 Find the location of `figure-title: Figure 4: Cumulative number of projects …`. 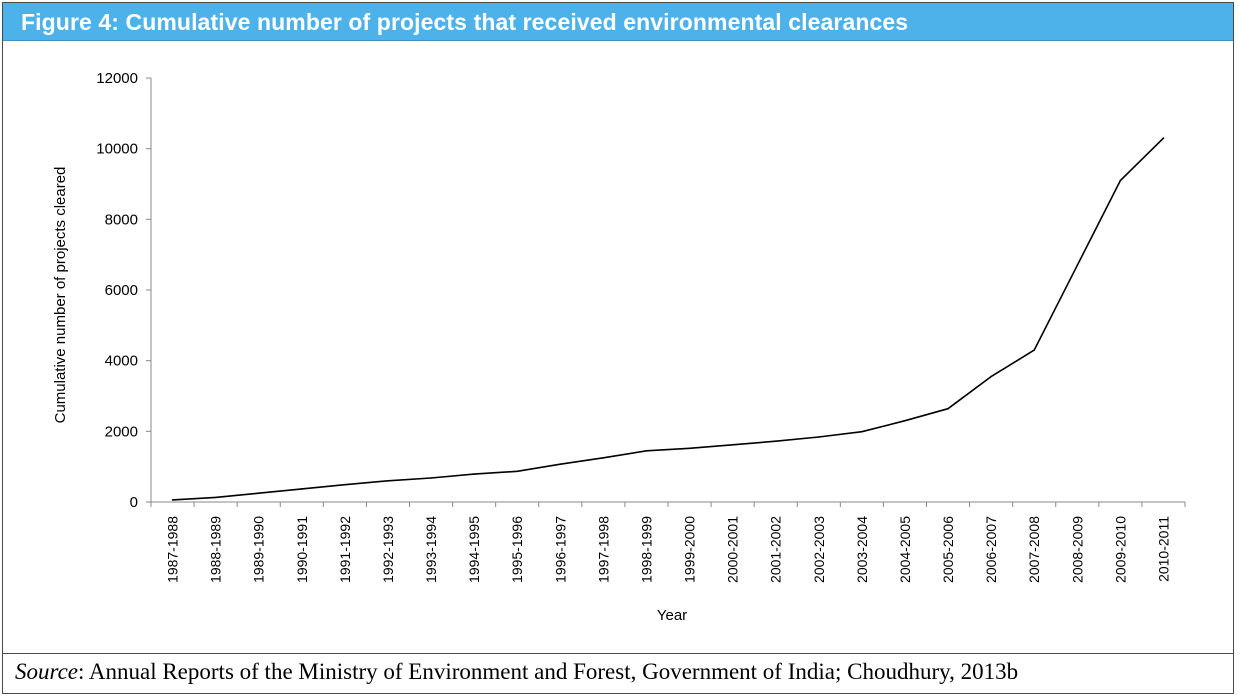

figure-title: Figure 4: Cumulative number of projects … is located at coordinates (465, 22).